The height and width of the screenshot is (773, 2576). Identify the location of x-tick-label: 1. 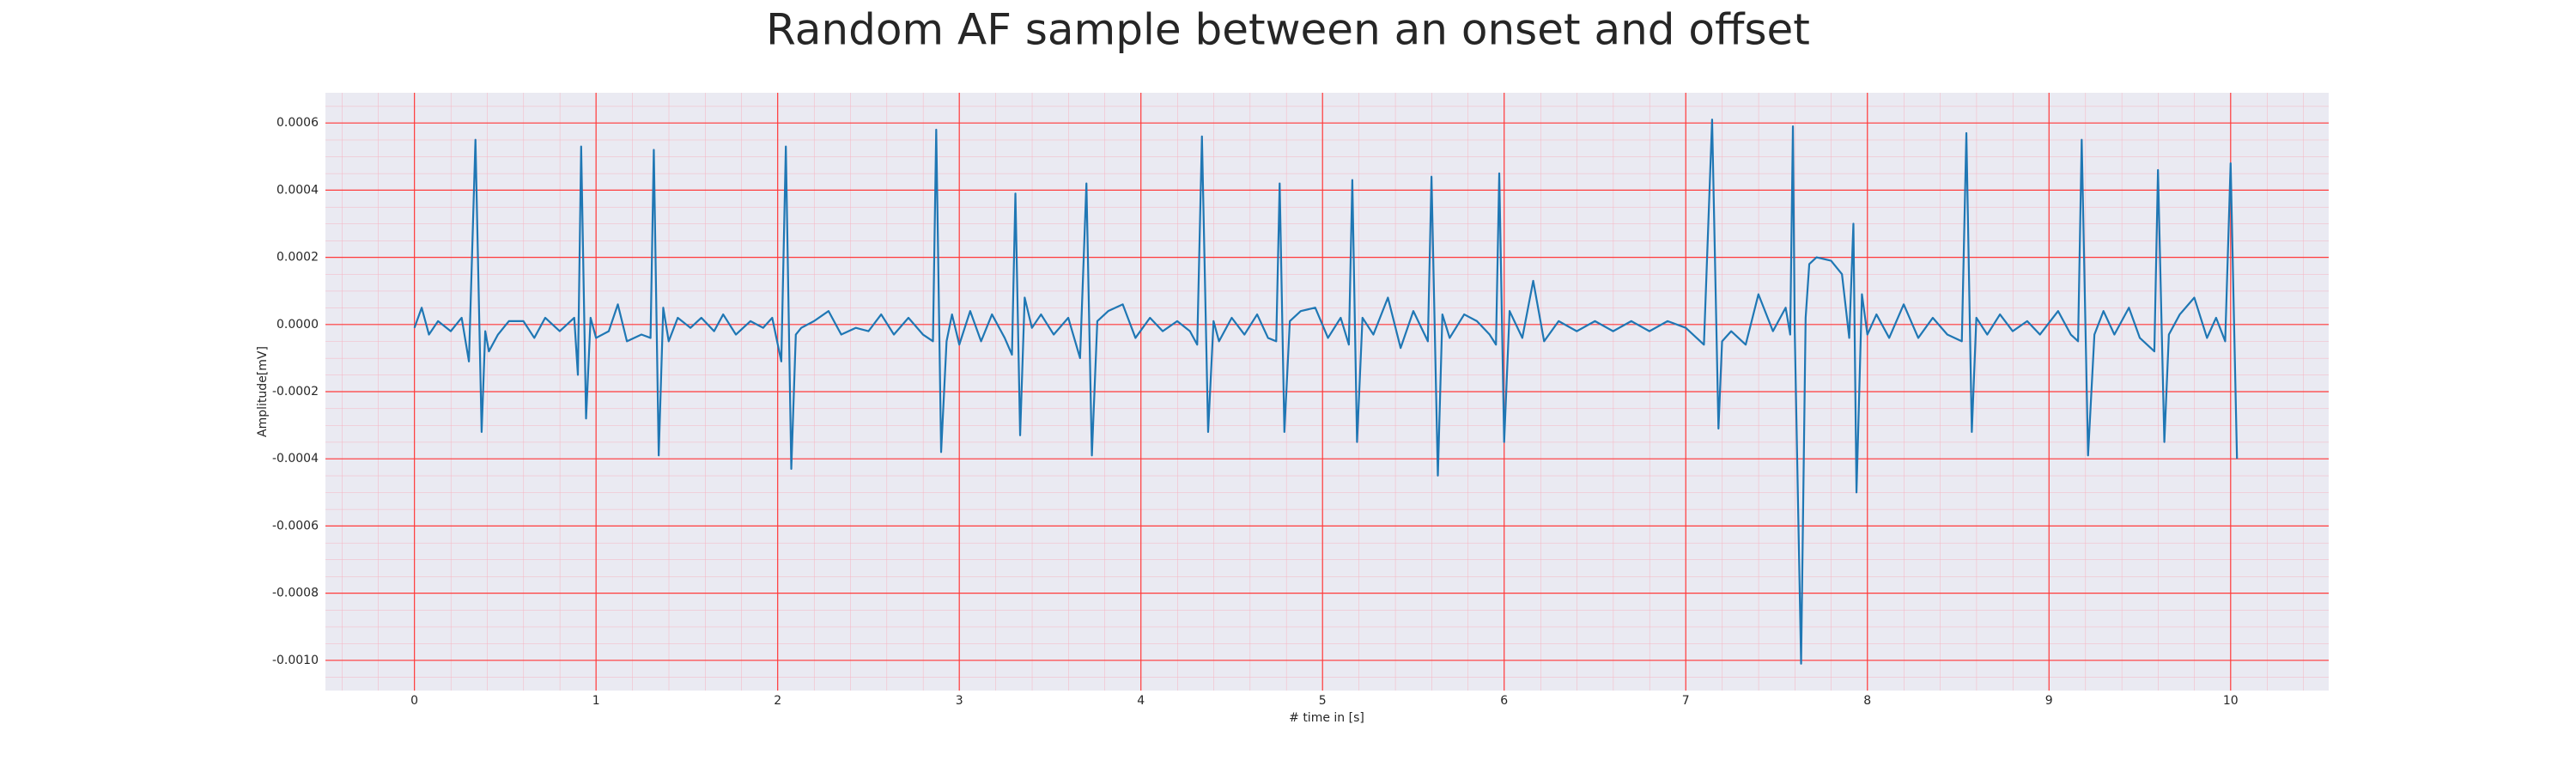
(596, 701).